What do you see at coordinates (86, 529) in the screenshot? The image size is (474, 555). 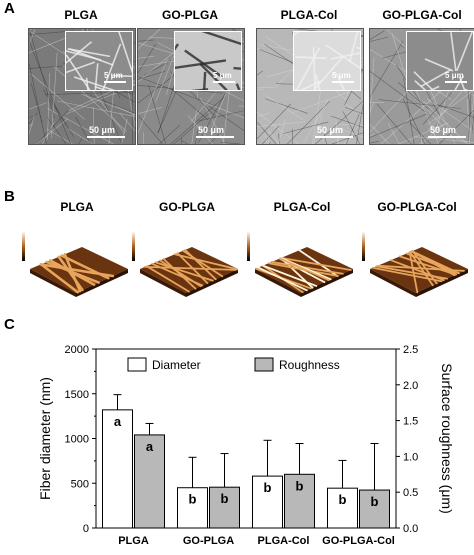 I see `y-tick-label: 0` at bounding box center [86, 529].